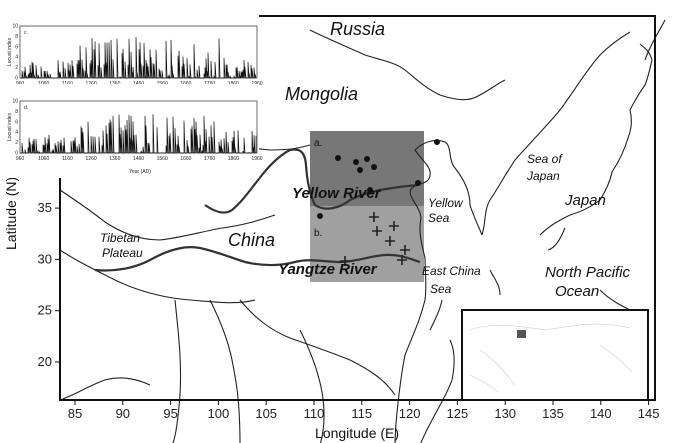  What do you see at coordinates (122, 253) in the screenshot?
I see `tibetan-label-2: Plateau` at bounding box center [122, 253].